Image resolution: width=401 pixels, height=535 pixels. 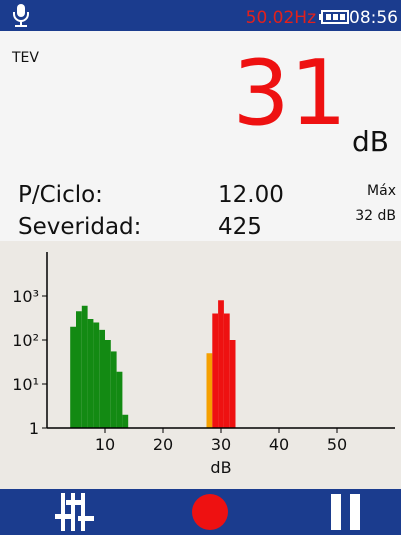 I want to click on max-value: 32 dB, so click(x=375, y=216).